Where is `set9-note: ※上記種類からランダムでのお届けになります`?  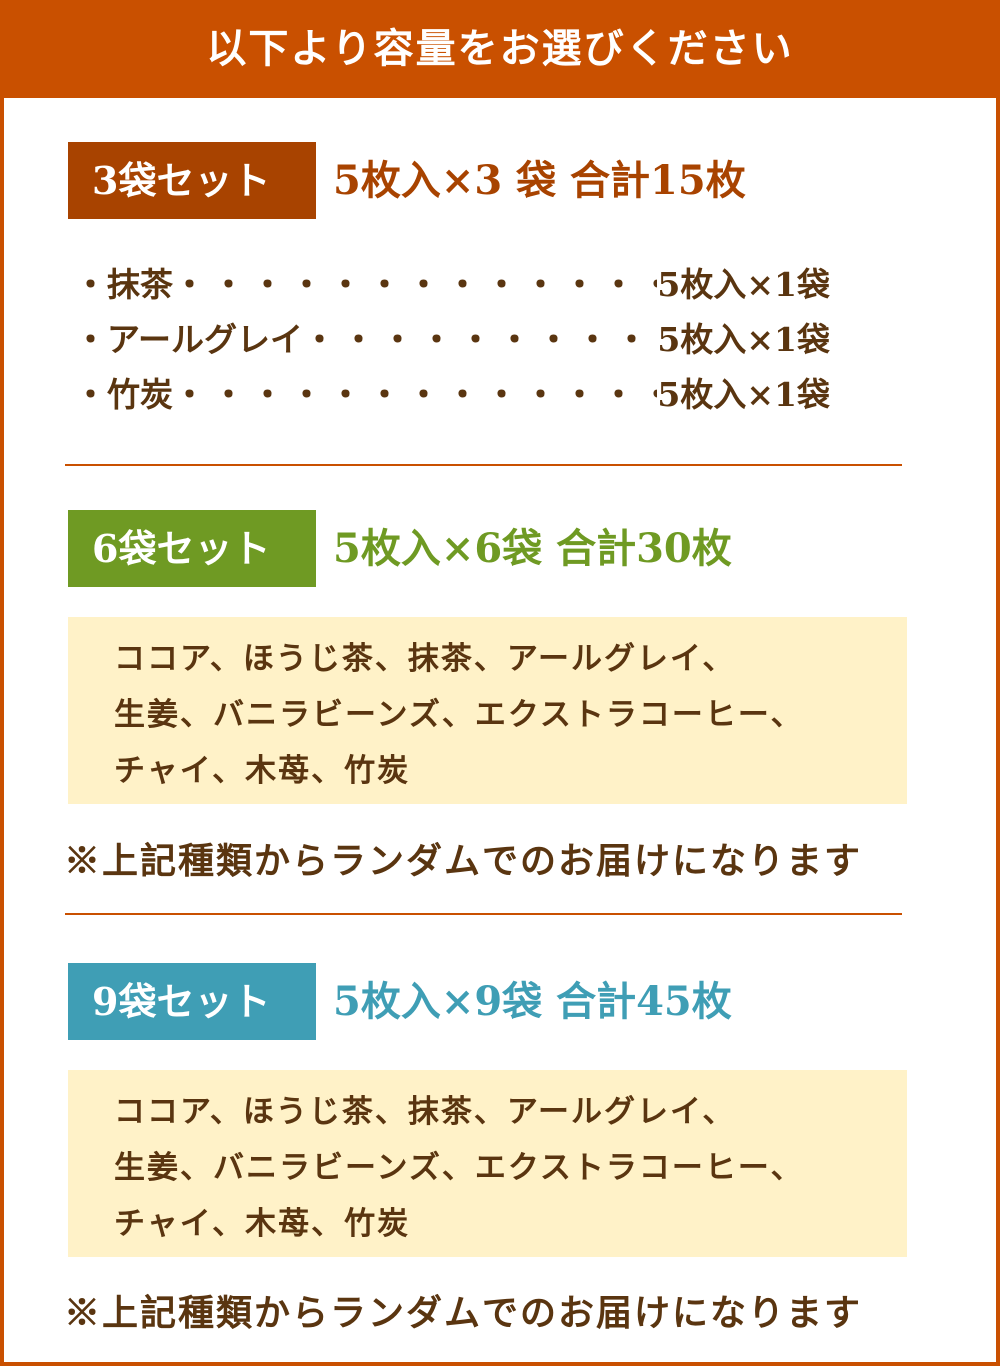
set9-note: ※上記種類からランダムでのお届けになります is located at coordinates (463, 1313).